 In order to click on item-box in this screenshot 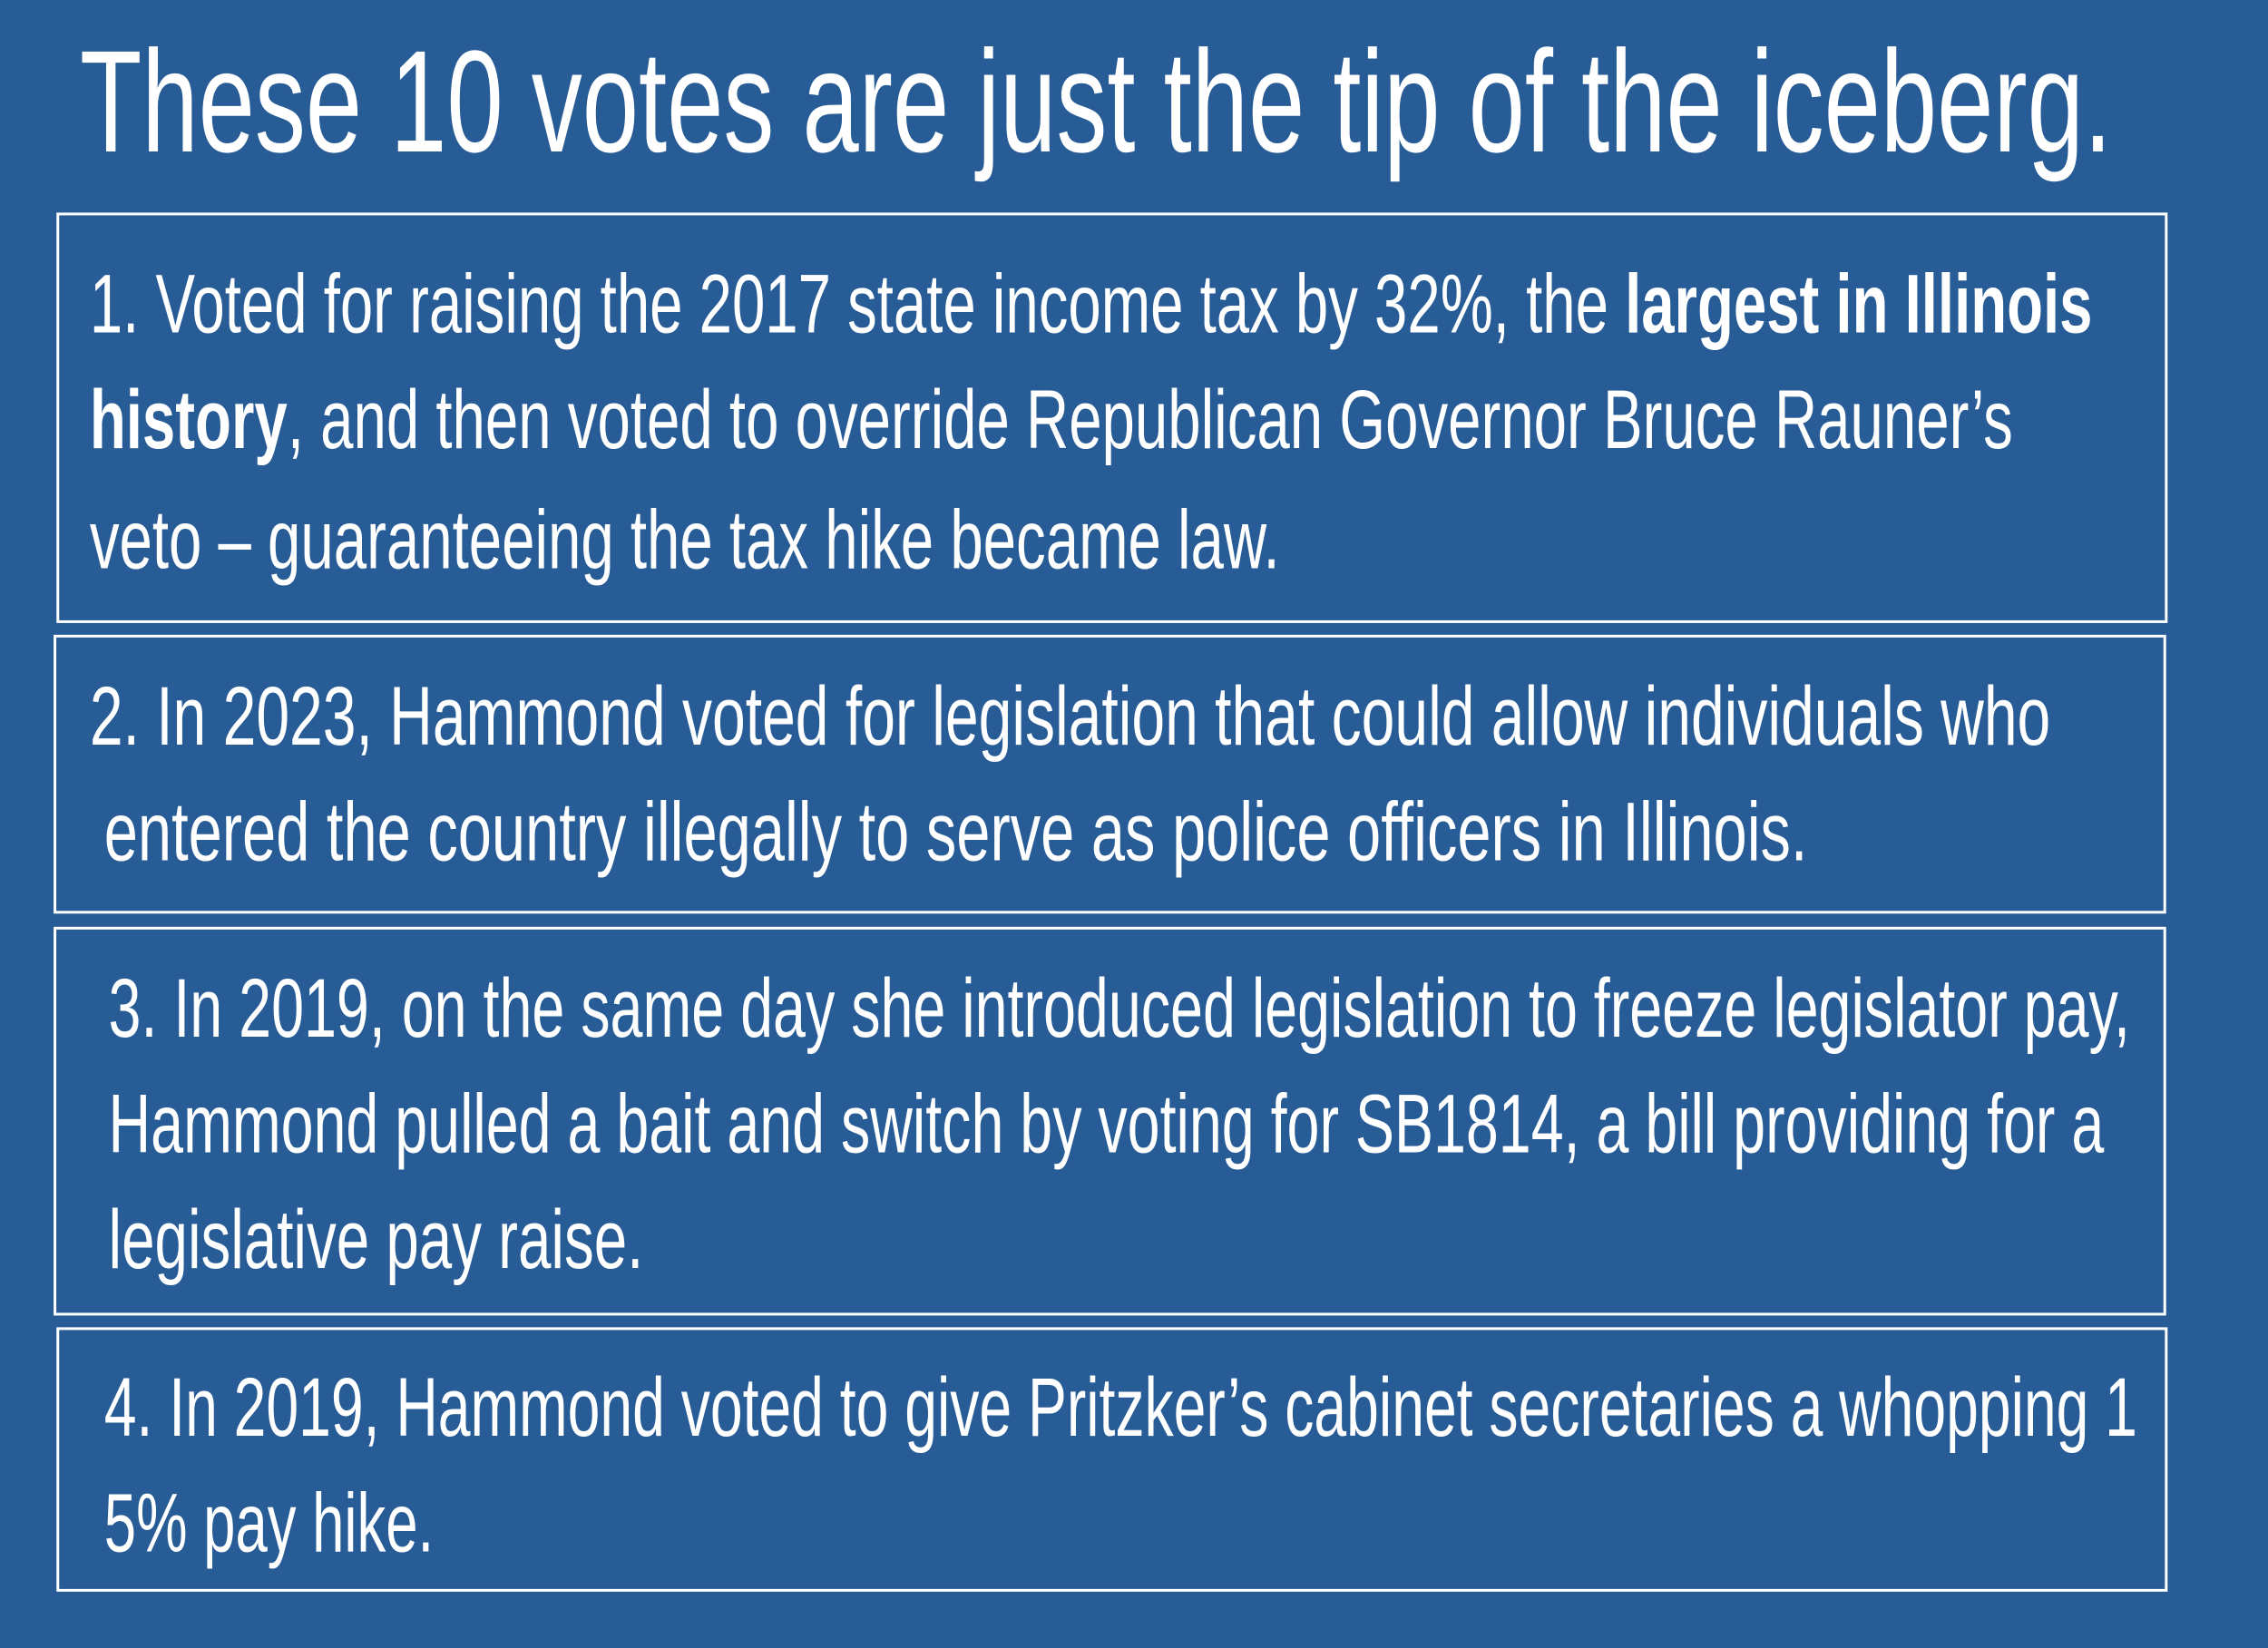, I will do `click(1112, 1459)`.